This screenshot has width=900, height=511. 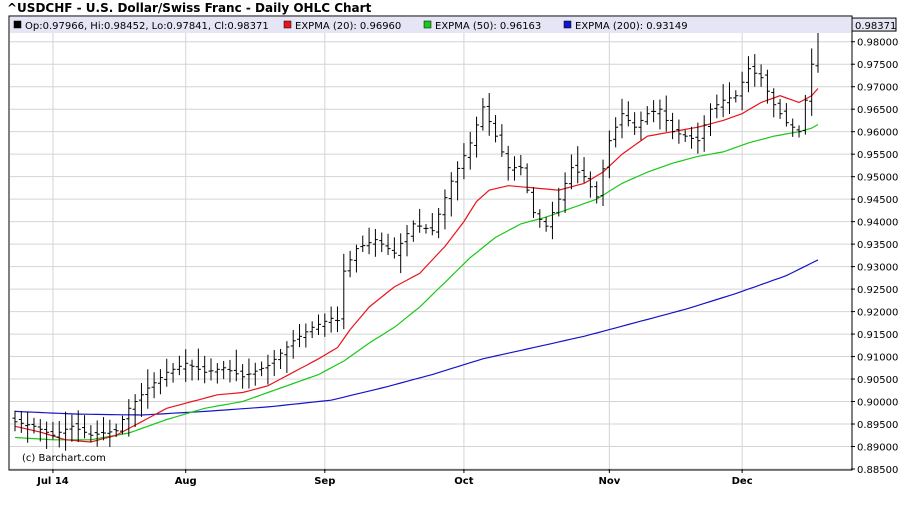 What do you see at coordinates (877, 223) in the screenshot?
I see `y-tick-label: 0.94000` at bounding box center [877, 223].